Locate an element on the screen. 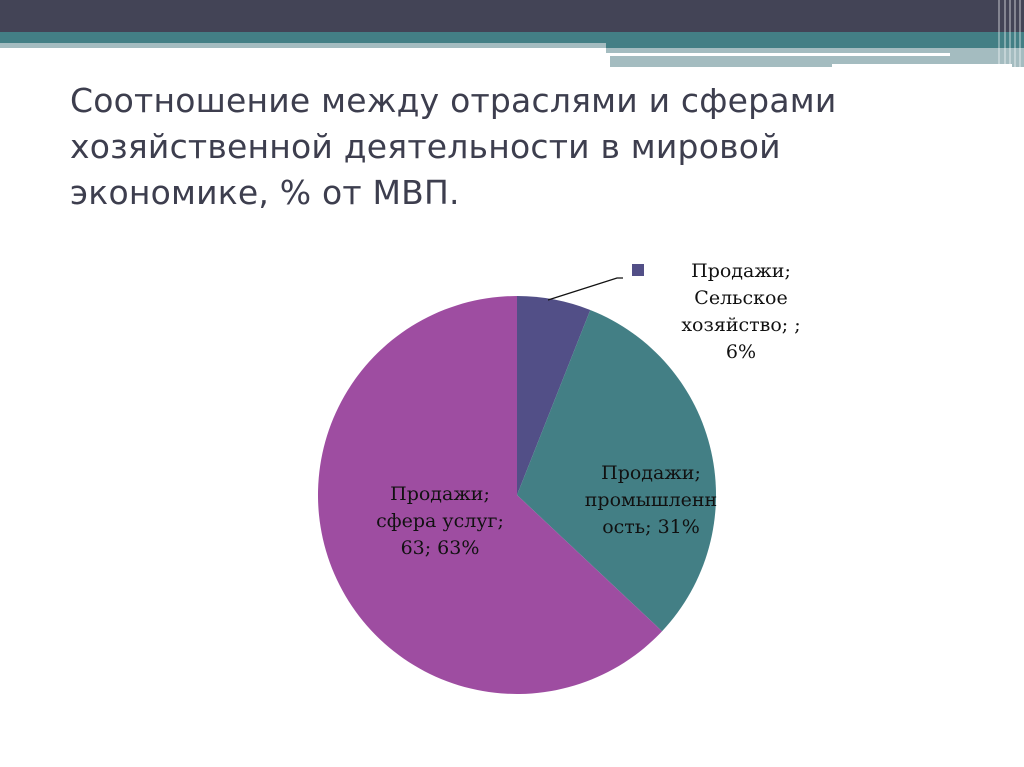 The image size is (1024, 767). header-vertical-stripes is located at coordinates (1010, 33).